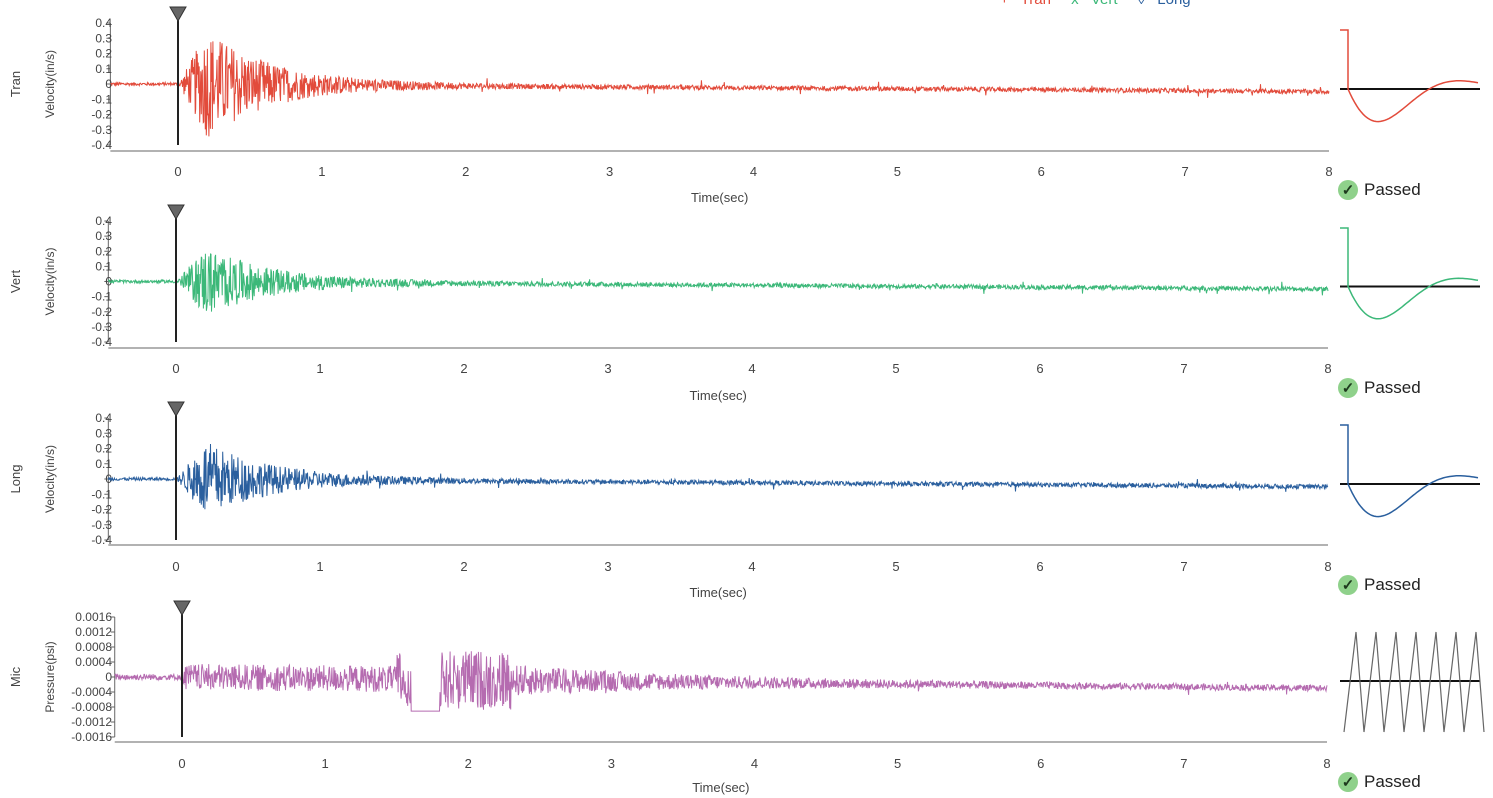 The image size is (1493, 798). I want to click on y-tick-label: 0.0004, so click(93, 662).